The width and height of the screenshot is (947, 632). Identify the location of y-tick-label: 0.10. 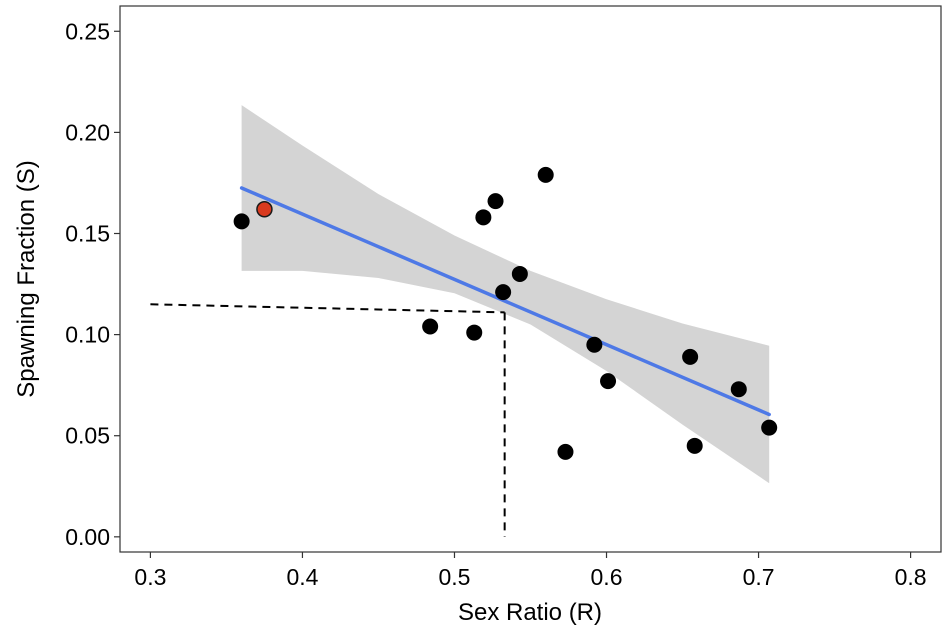
(87, 335).